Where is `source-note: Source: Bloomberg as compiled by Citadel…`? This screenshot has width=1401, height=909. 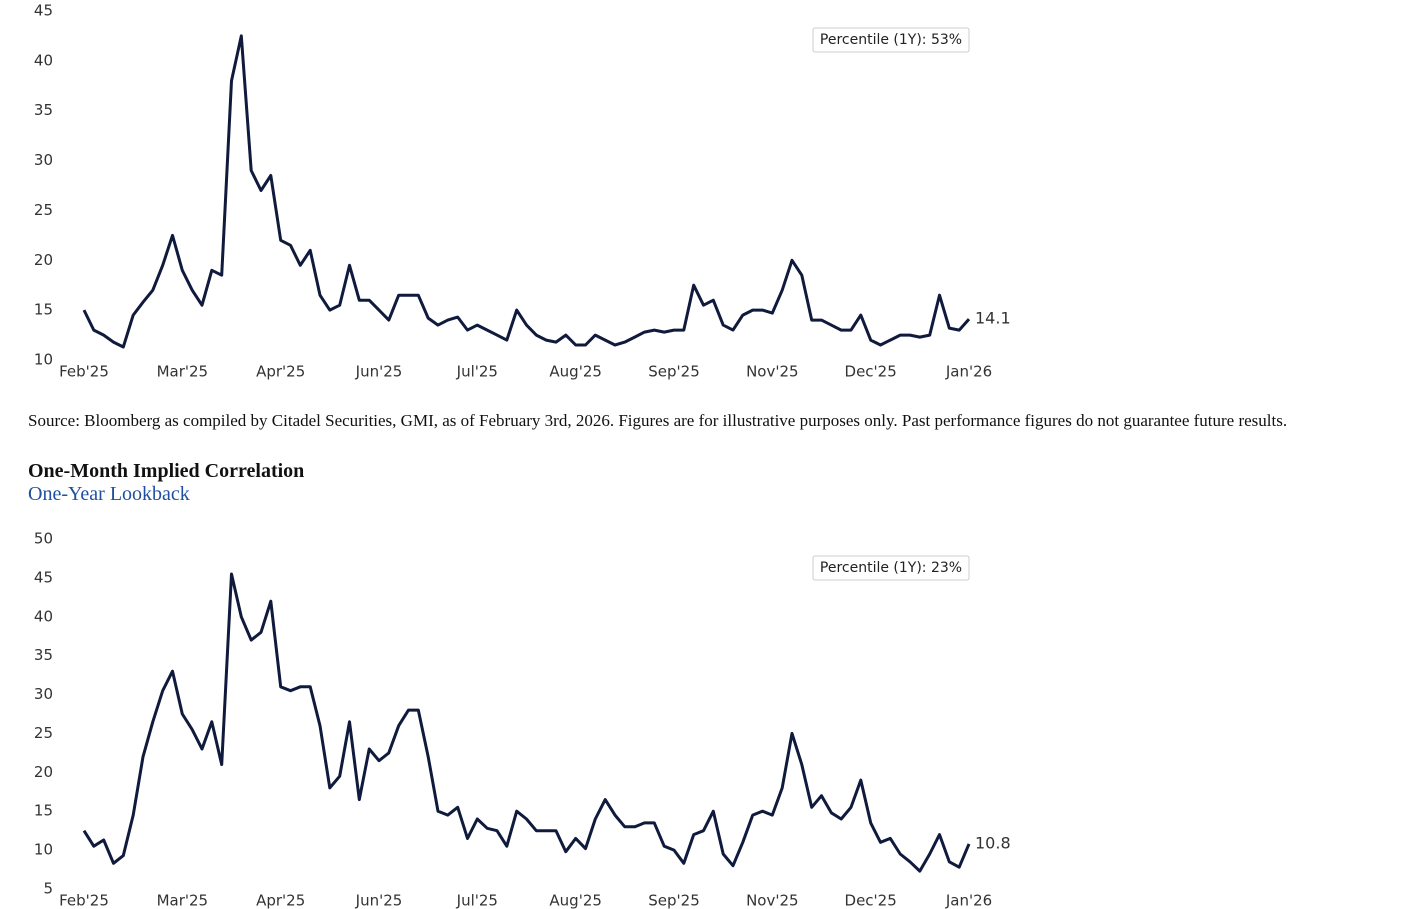 source-note: Source: Bloomberg as compiled by Citadel… is located at coordinates (657, 420).